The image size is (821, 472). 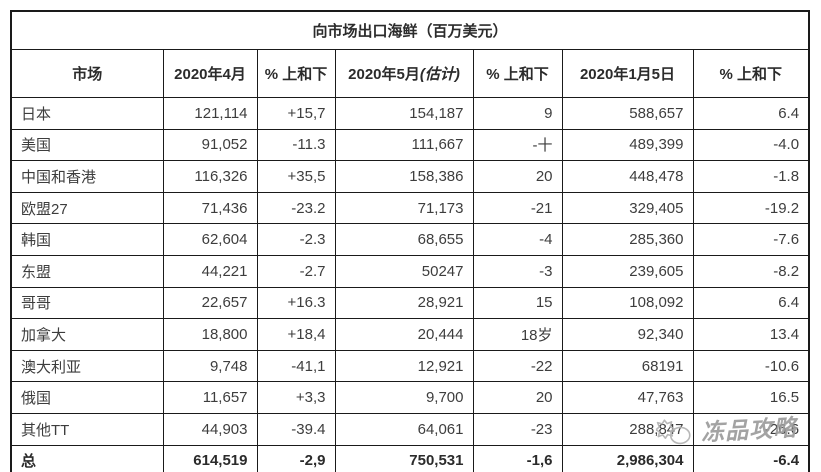 I want to click on table-row: 欧盟27 71,436 -23.2 71,173 -21 329,405 -19.2, so click(x=410, y=208).